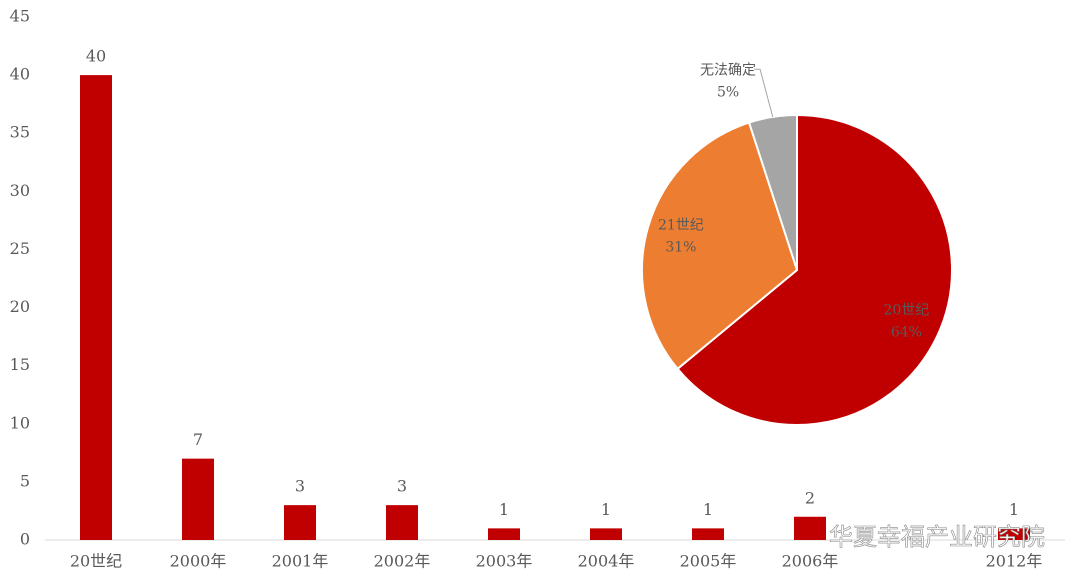 Image resolution: width=1080 pixels, height=584 pixels. What do you see at coordinates (20, 306) in the screenshot?
I see `y-tick-label: 20` at bounding box center [20, 306].